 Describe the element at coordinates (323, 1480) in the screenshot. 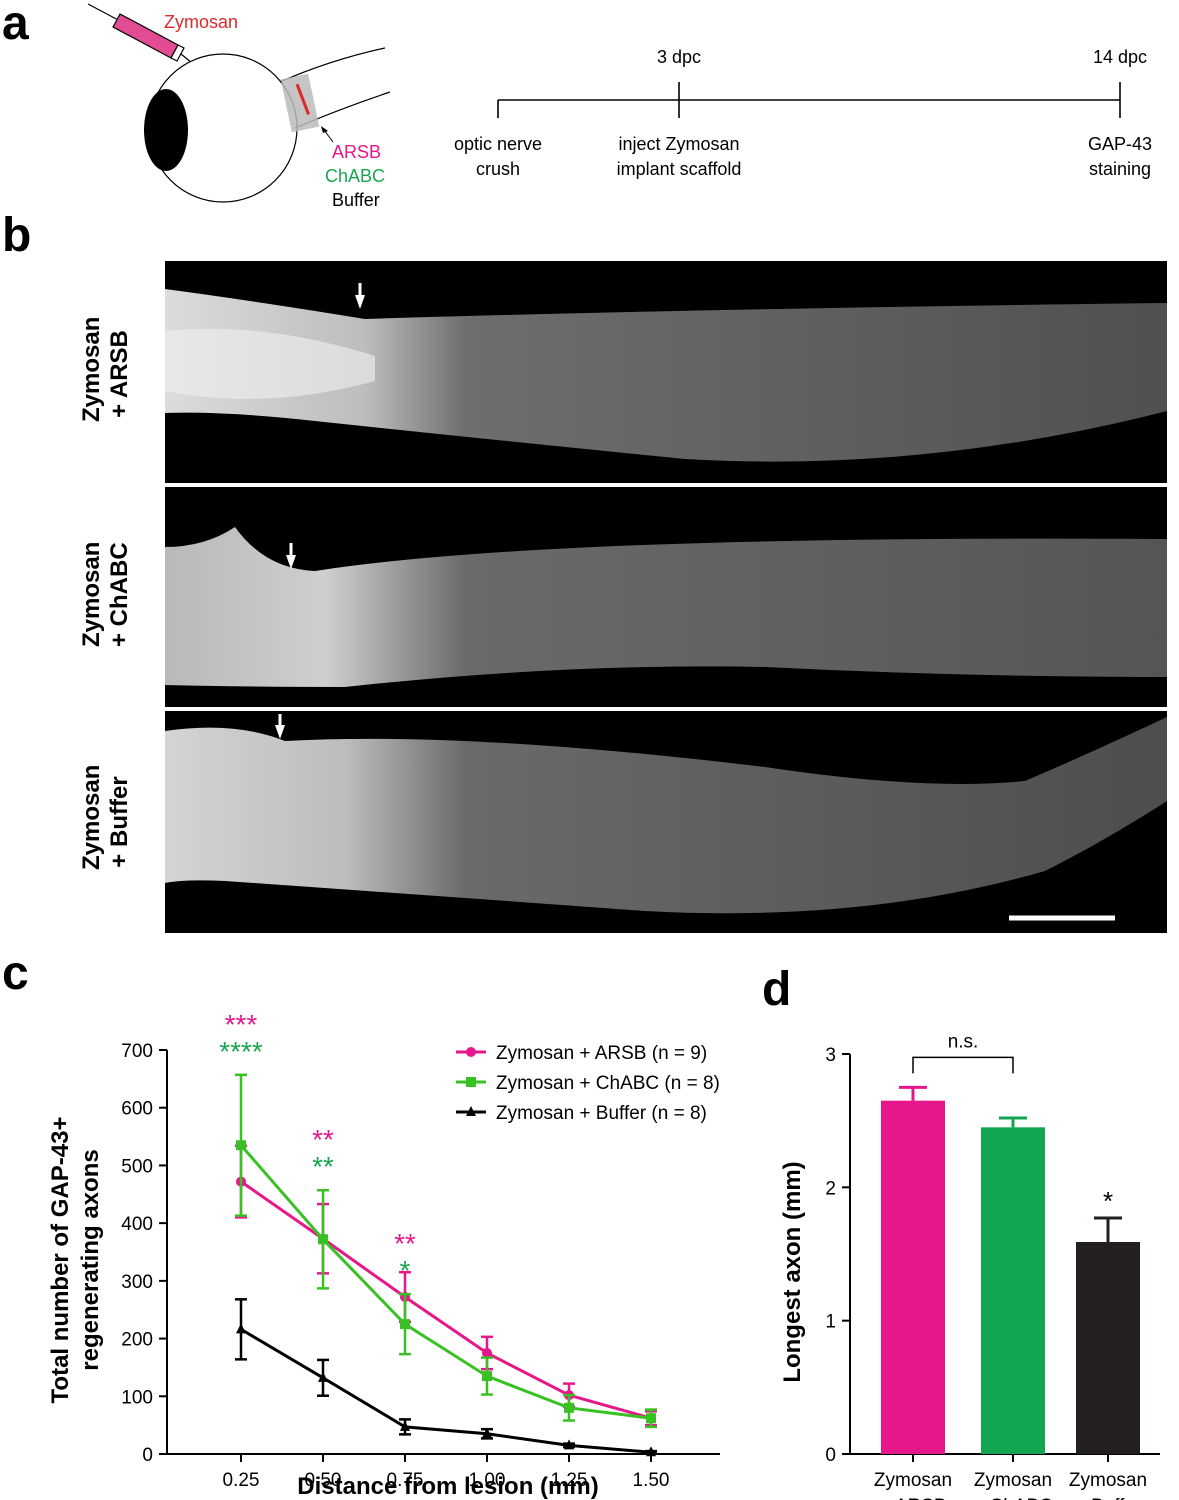

I see `x-tick-label: 0.50` at that location.